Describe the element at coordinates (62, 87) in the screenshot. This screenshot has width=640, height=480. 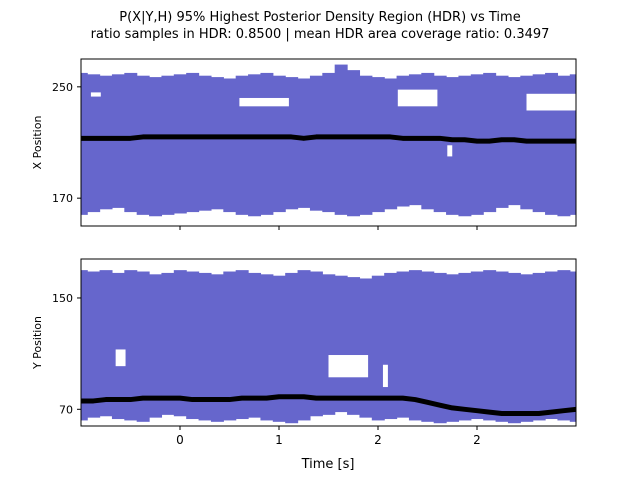
I see `y-tick-label: 250` at that location.